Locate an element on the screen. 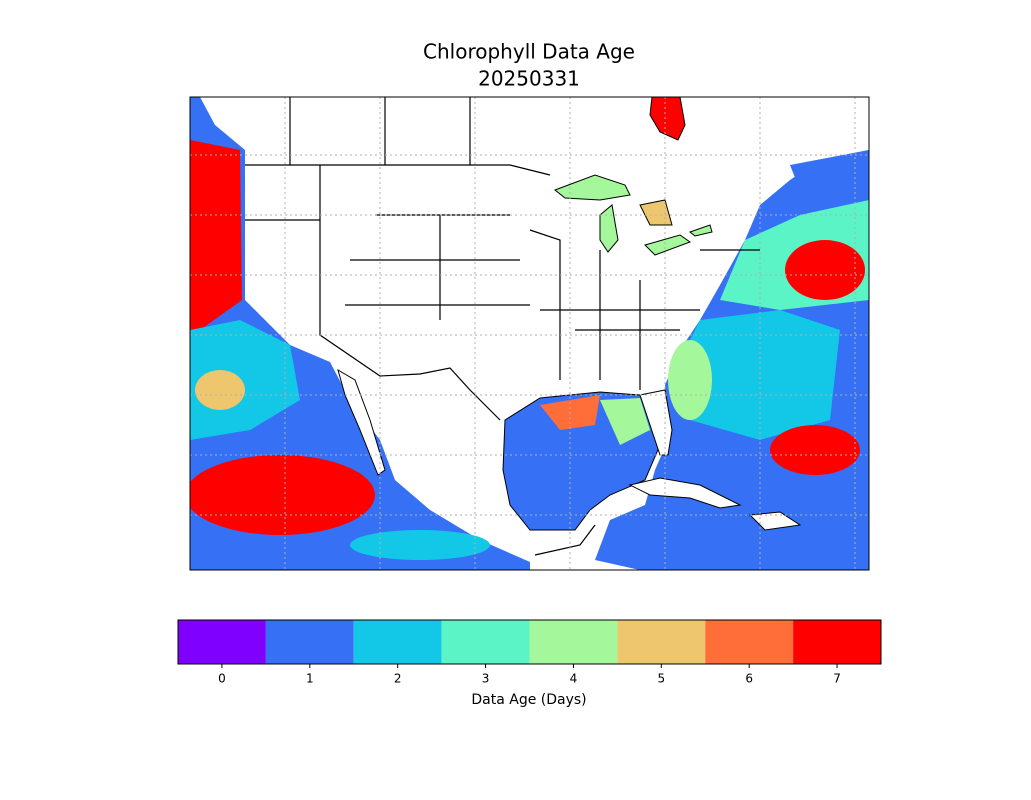 The width and height of the screenshot is (1031, 800). baja is located at coordinates (361, 422).